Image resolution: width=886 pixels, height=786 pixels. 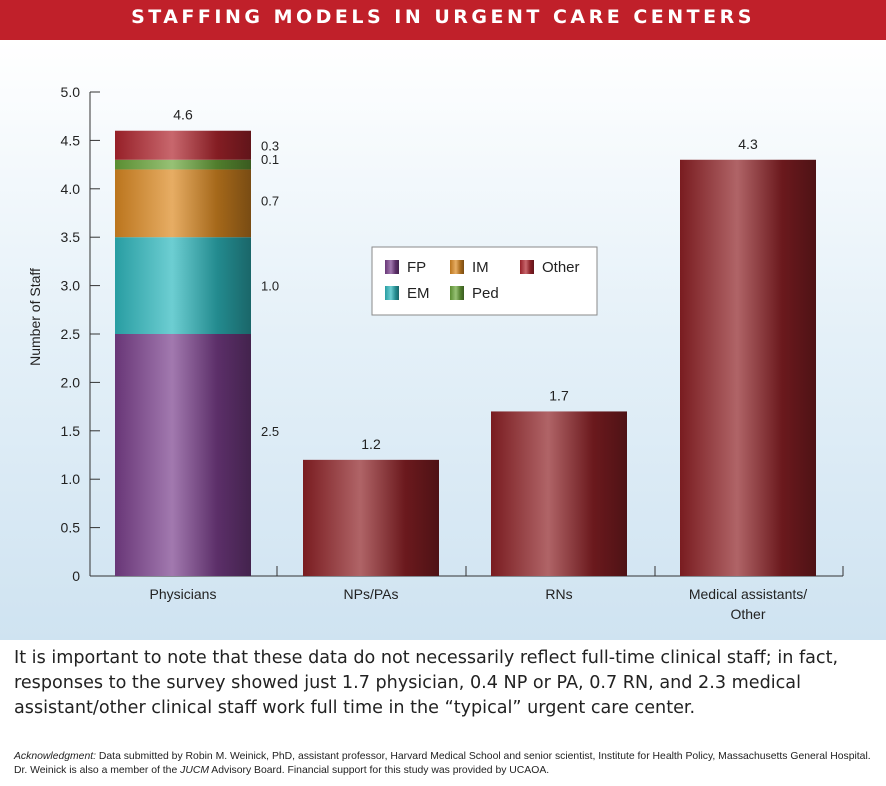 What do you see at coordinates (71, 237) in the screenshot?
I see `y-tick-label: 3.5` at bounding box center [71, 237].